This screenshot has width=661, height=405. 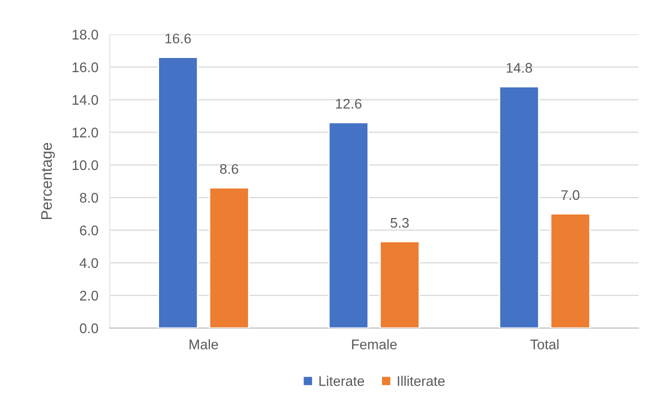 What do you see at coordinates (89, 295) in the screenshot?
I see `y-tick-label: 2.0` at bounding box center [89, 295].